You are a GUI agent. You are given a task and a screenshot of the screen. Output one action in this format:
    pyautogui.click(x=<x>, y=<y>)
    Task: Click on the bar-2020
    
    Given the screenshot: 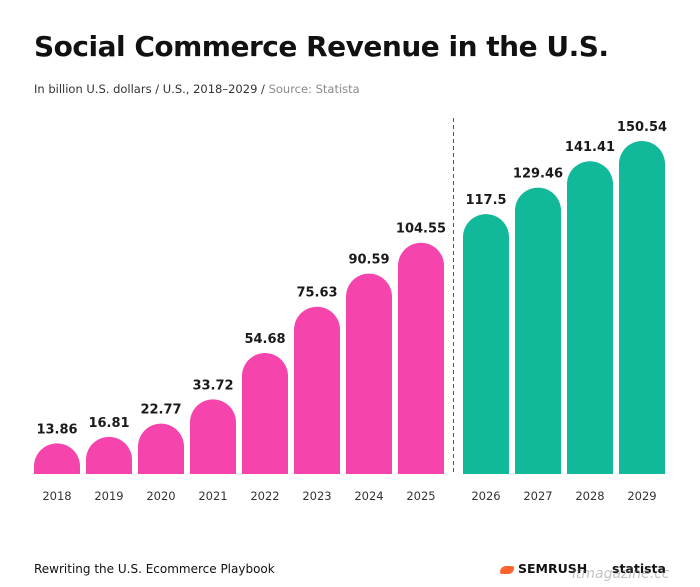 What is the action you would take?
    pyautogui.click(x=161, y=448)
    